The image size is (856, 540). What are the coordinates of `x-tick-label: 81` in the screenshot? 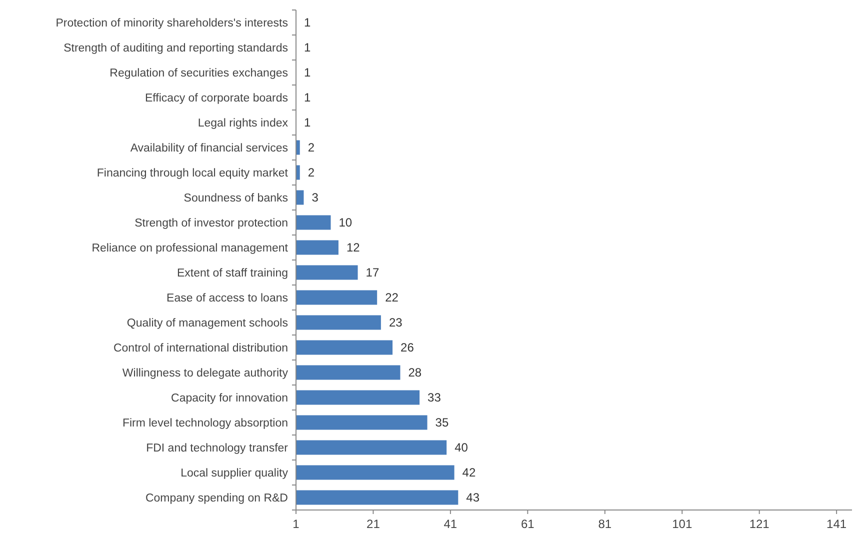 It's located at (605, 524).